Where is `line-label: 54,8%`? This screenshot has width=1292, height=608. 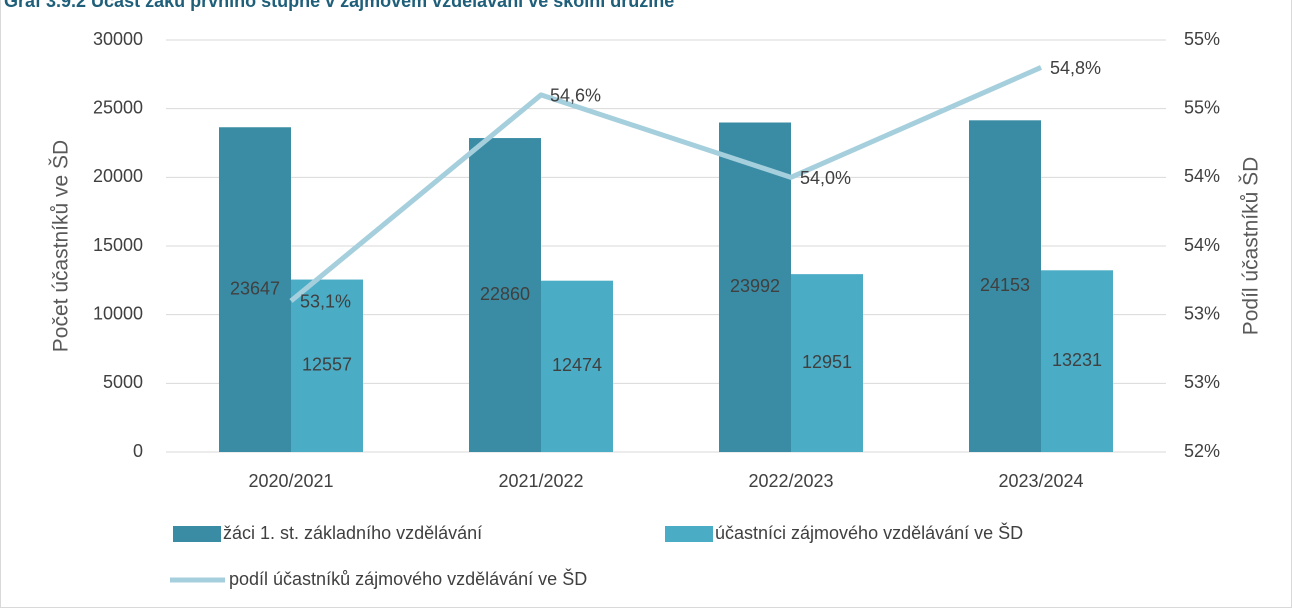
line-label: 54,8% is located at coordinates (1075, 68).